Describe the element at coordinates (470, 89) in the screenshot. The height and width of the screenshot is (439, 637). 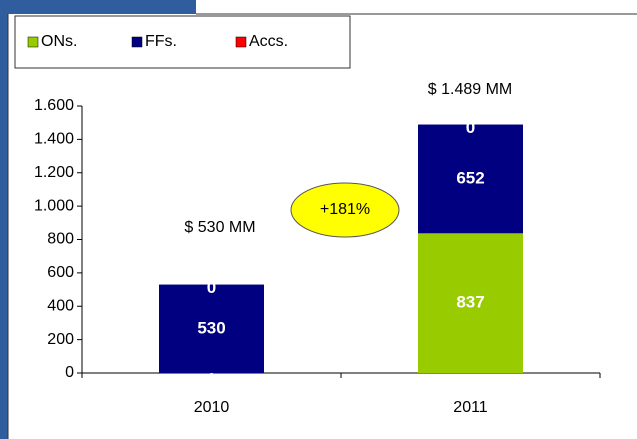
I see `annotation: $ 1.489 MM` at that location.